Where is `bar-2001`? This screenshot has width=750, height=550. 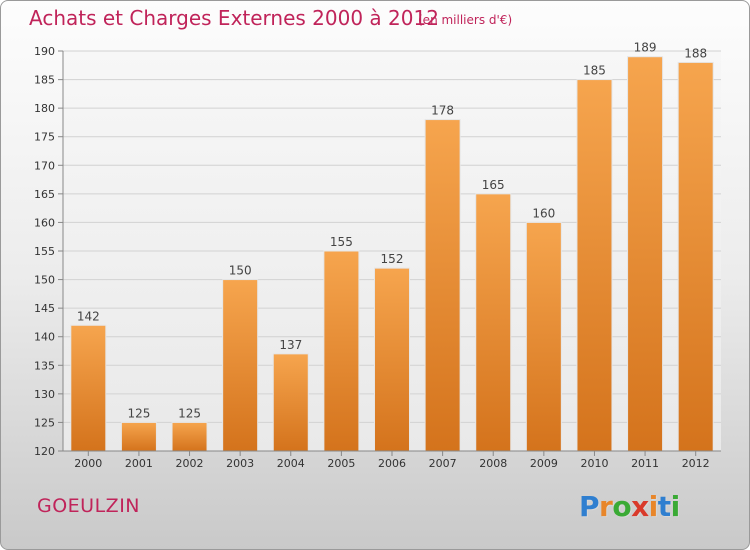 bar-2001 is located at coordinates (138, 436).